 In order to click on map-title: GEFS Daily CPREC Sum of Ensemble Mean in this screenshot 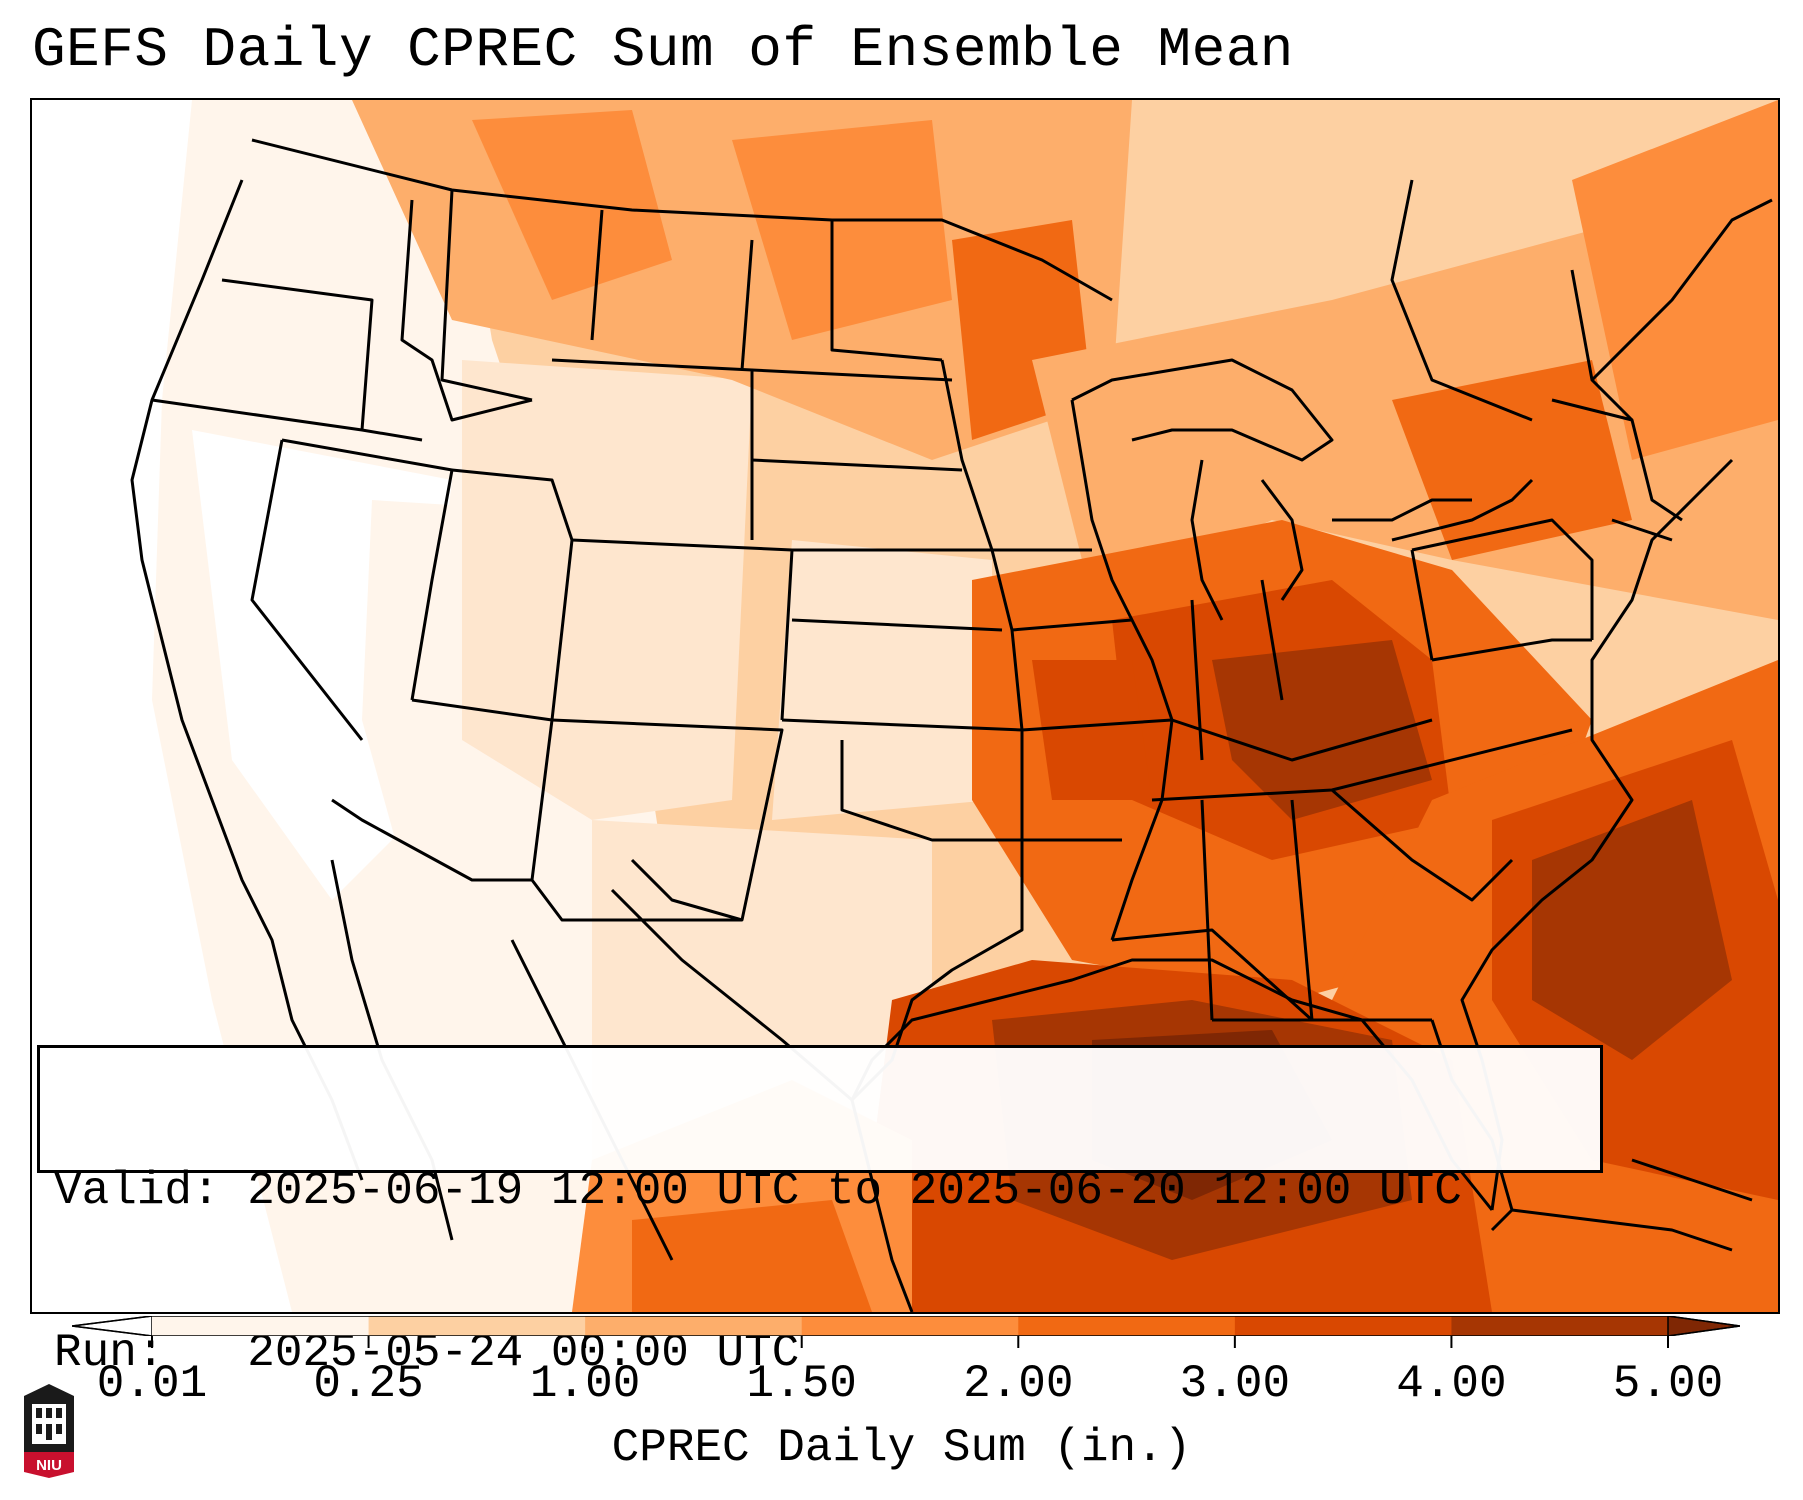, I will do `click(663, 50)`.